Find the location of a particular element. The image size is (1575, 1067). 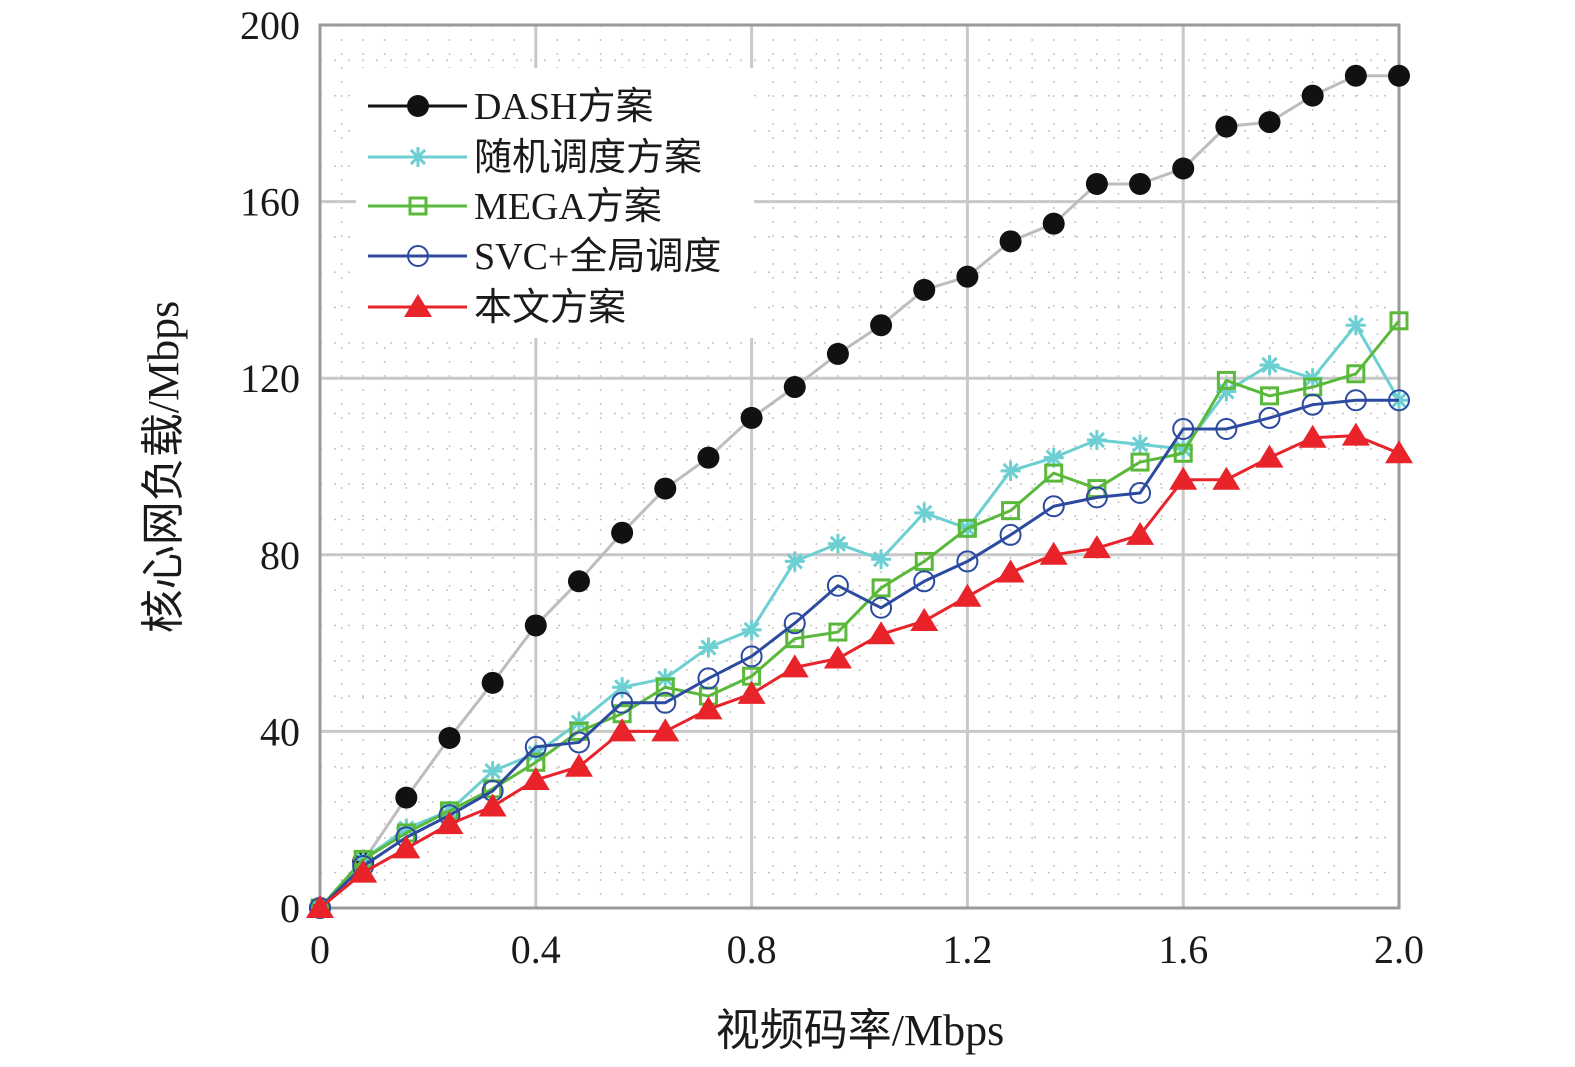

x-tick-label: 2.0 is located at coordinates (1399, 949).